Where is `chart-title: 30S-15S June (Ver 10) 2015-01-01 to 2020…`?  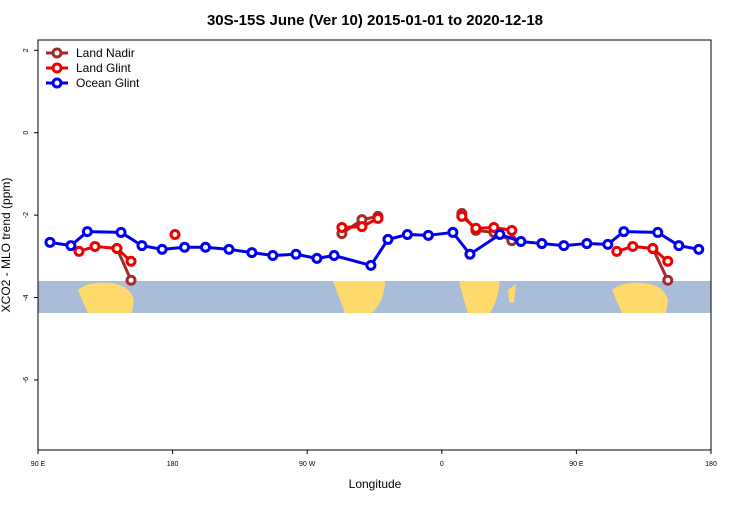 chart-title: 30S-15S June (Ver 10) 2015-01-01 to 2020… is located at coordinates (375, 20).